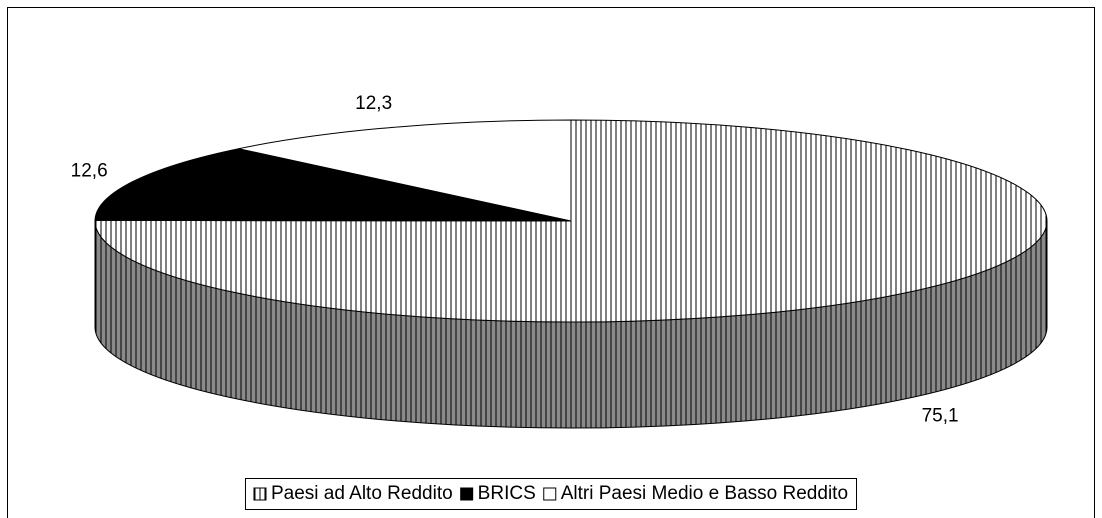 Image resolution: width=1102 pixels, height=518 pixels. Describe the element at coordinates (362, 493) in the screenshot. I see `legend-label: Paesi ad Alto Reddito` at that location.